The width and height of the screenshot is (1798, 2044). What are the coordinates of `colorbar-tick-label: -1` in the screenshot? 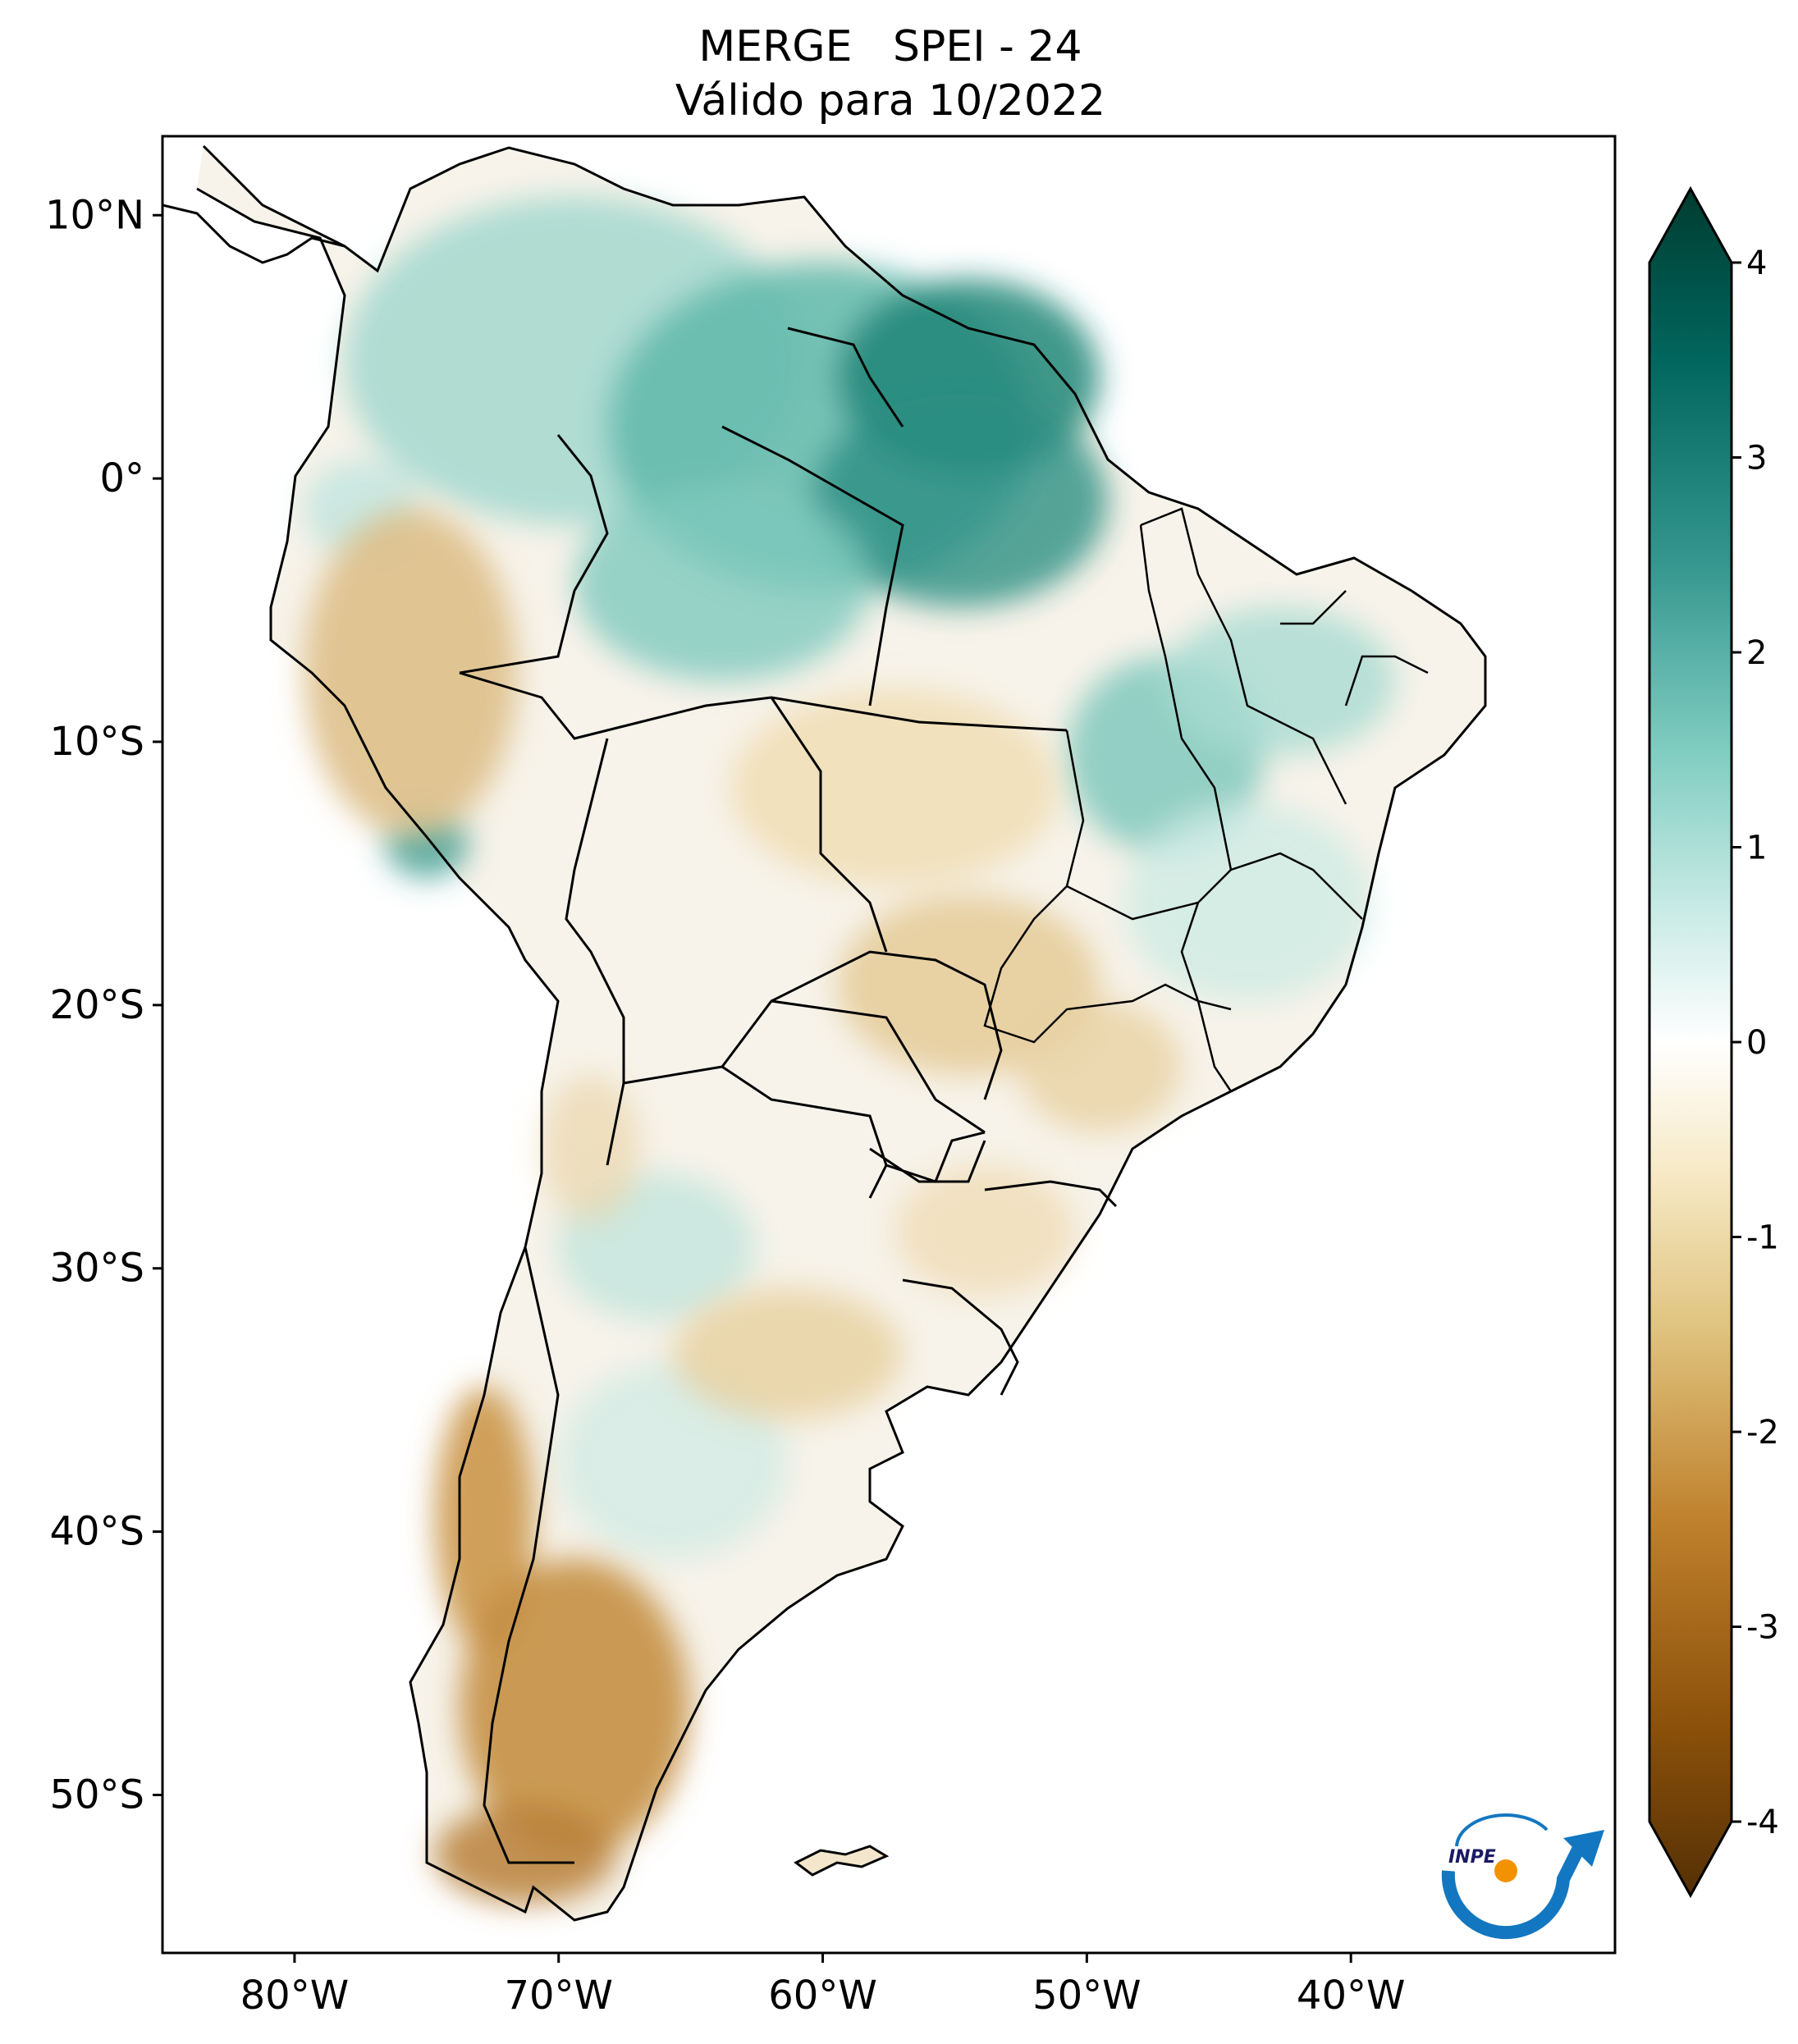 It's located at (1762, 1238).